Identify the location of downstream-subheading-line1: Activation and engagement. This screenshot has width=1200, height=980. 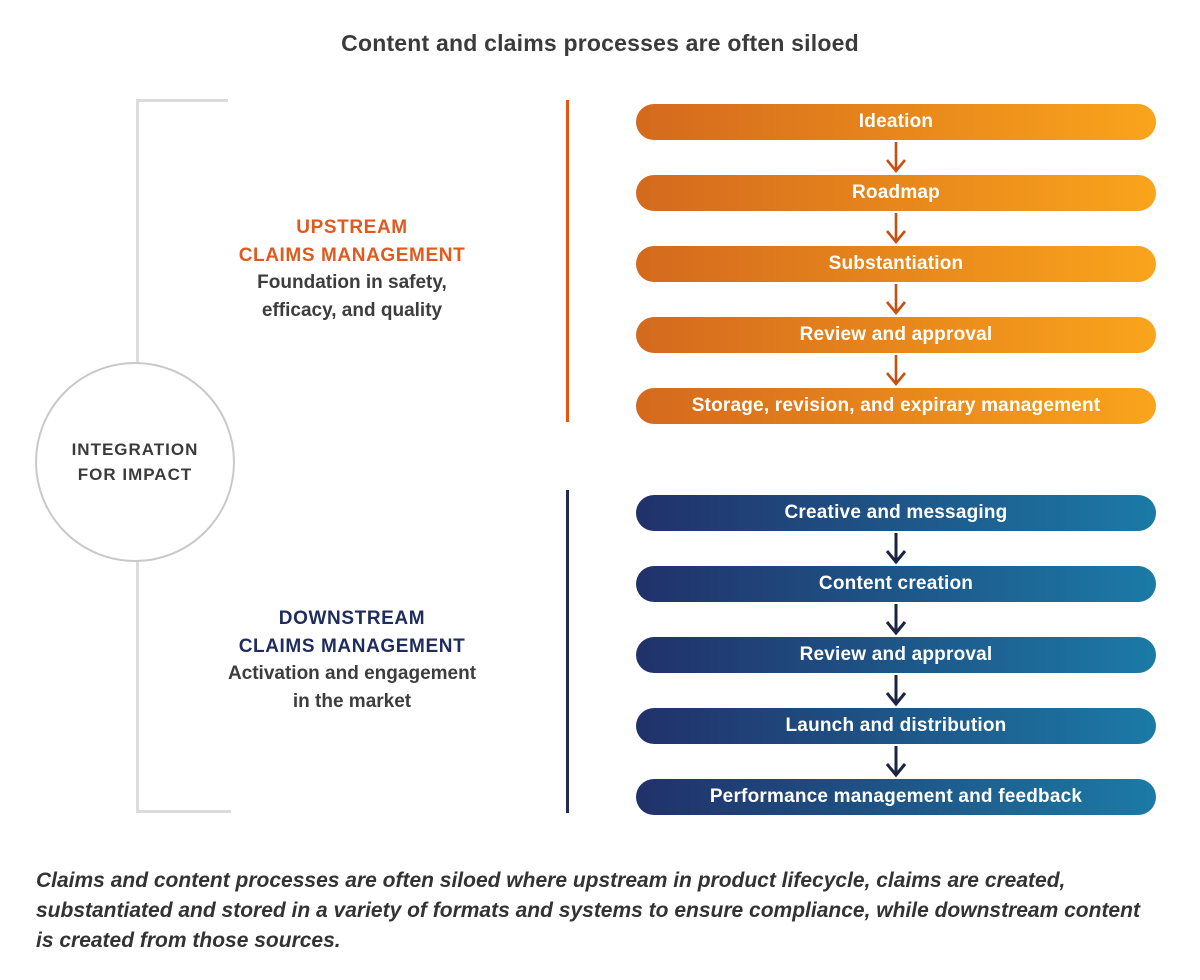
(352, 674).